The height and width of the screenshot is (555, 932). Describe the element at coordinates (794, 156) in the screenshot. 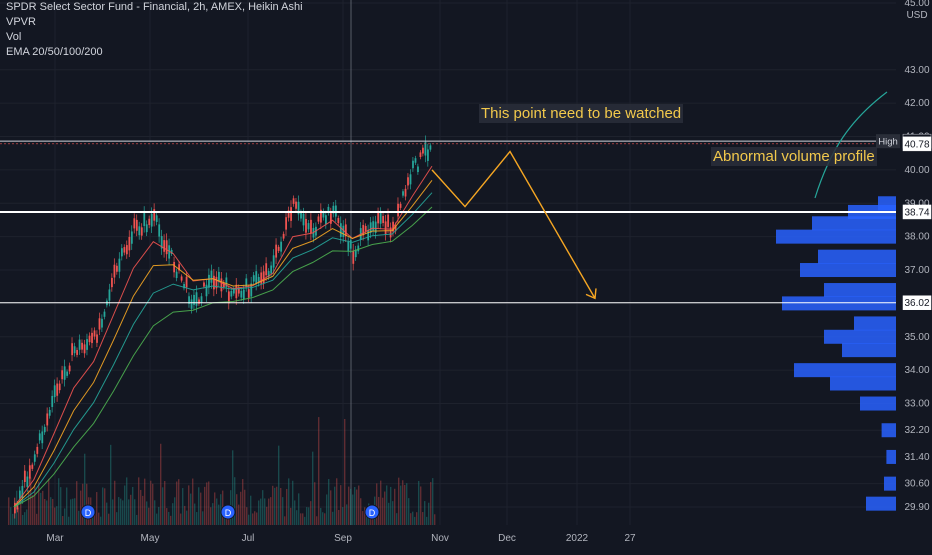

I see `annotation-volume-profile: Abnormal volume profile` at that location.